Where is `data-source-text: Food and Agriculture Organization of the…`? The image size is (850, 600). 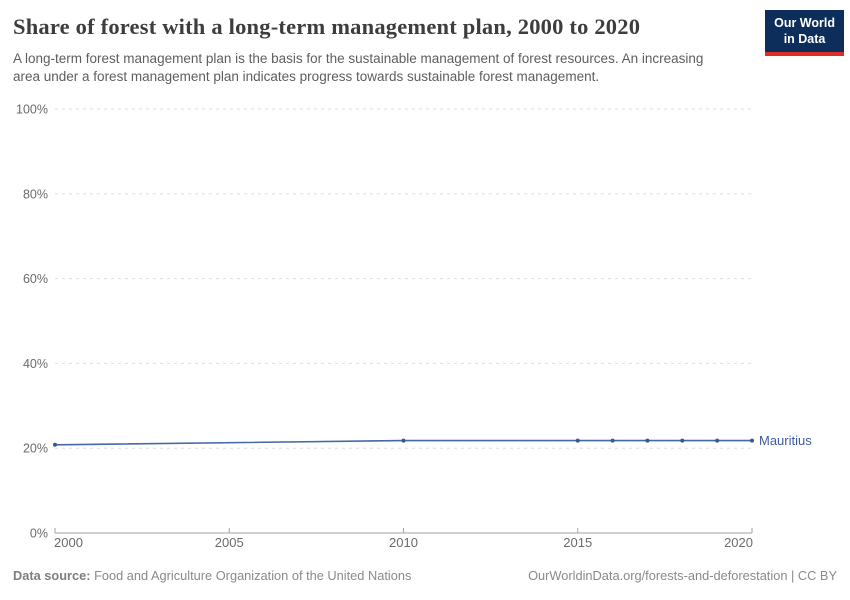 data-source-text: Food and Agriculture Organization of the… is located at coordinates (251, 575).